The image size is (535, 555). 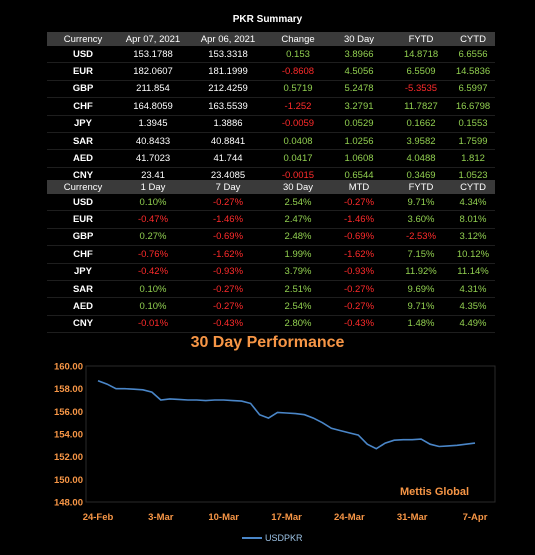 What do you see at coordinates (298, 39) in the screenshot?
I see `summary-col-header: Change` at bounding box center [298, 39].